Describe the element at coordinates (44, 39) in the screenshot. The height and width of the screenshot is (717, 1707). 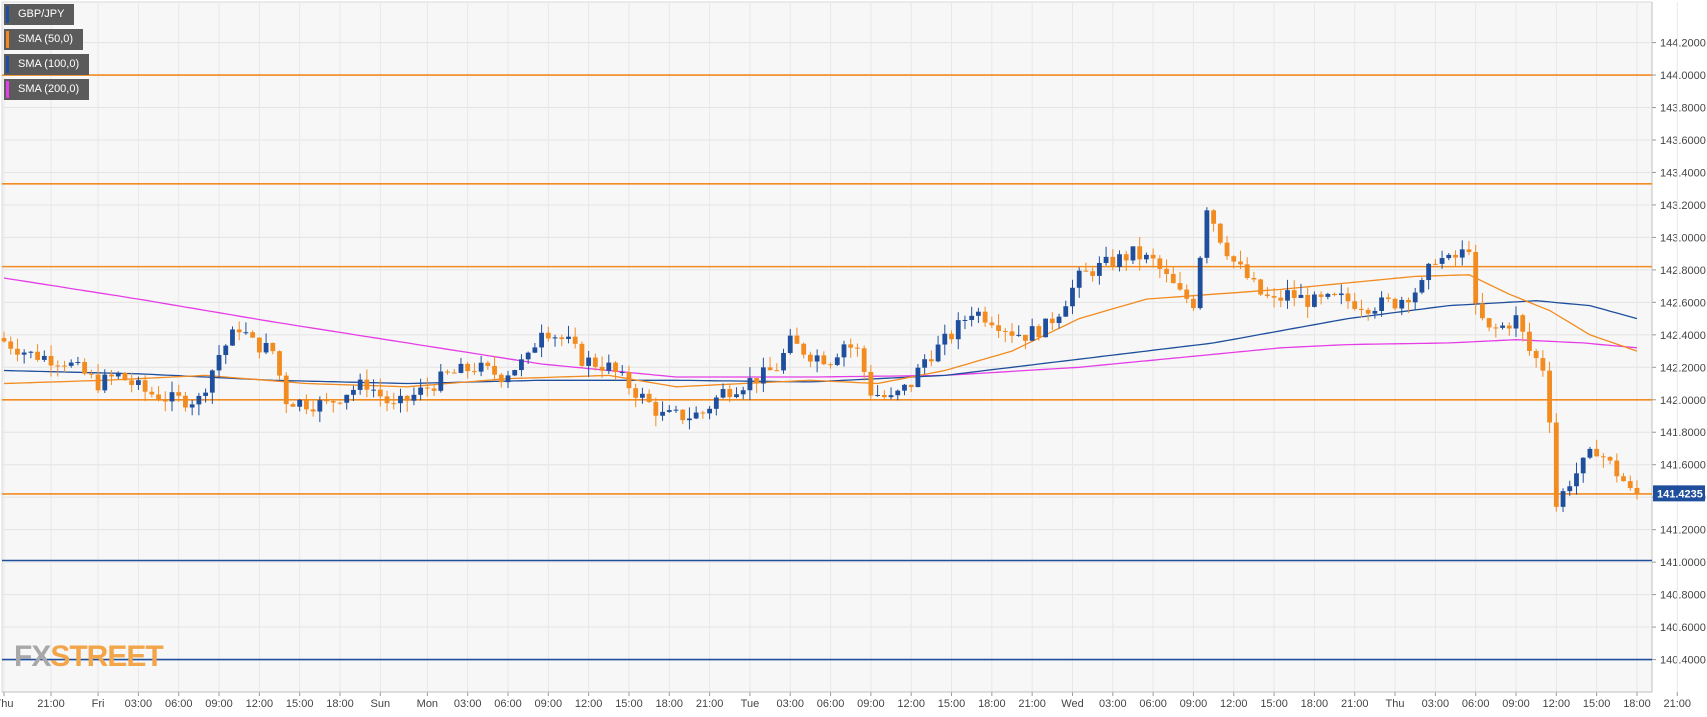
I see `legend-item-sma50: SMA (50,0)` at that location.